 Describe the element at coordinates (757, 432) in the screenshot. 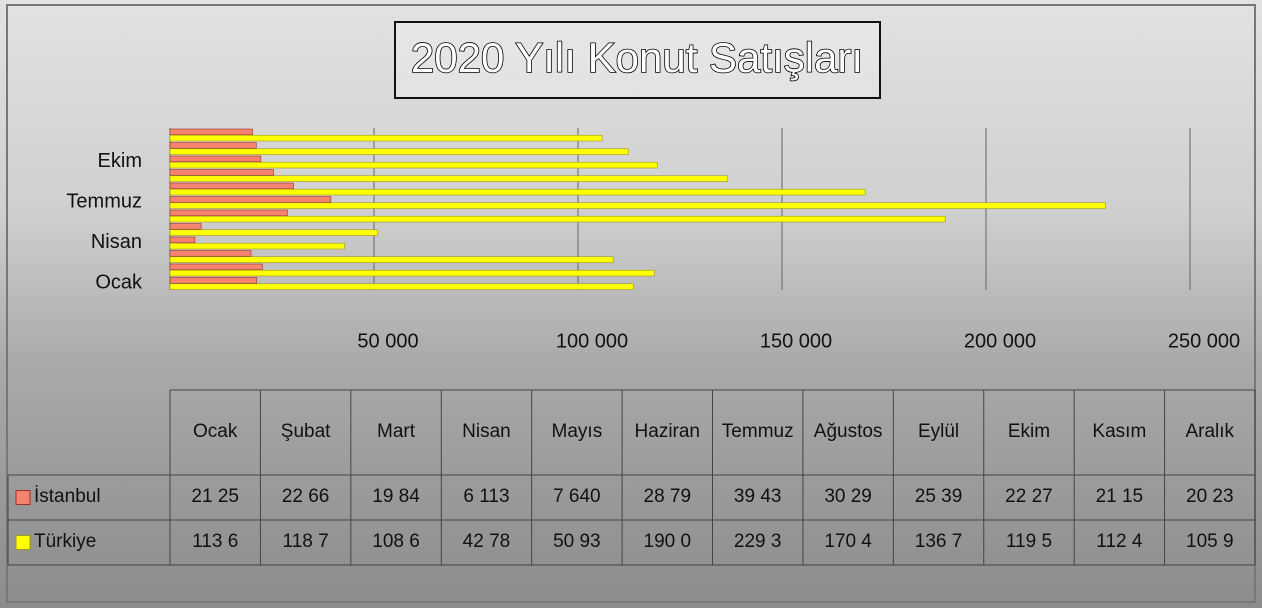

I see `table-header: Temmuz` at that location.